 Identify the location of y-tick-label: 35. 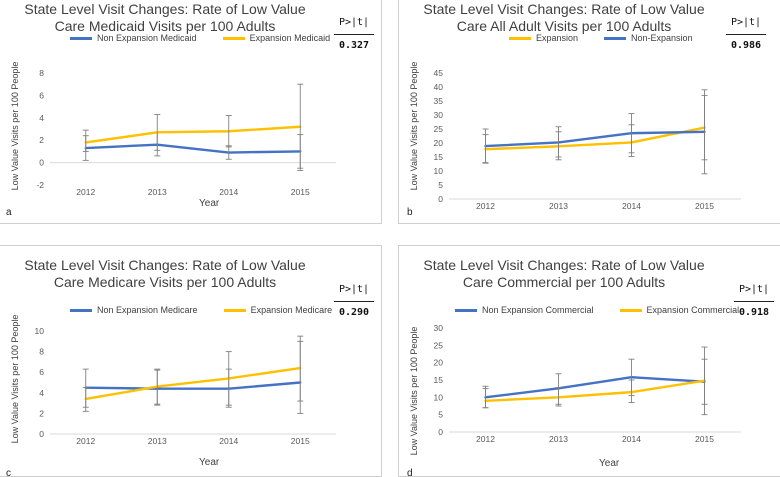
(439, 101).